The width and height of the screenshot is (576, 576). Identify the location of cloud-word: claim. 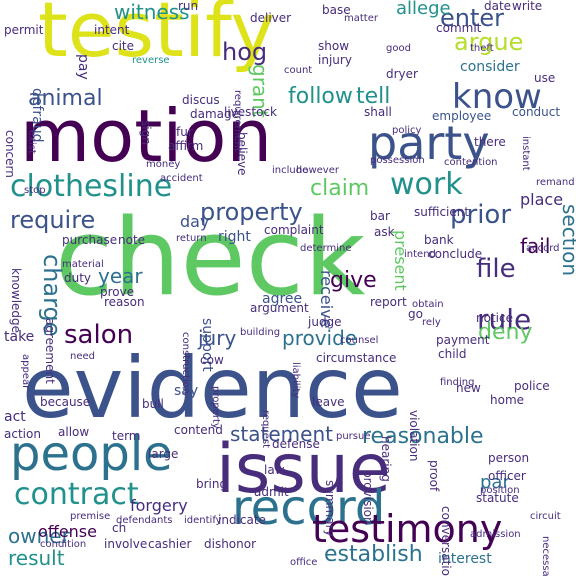
(340, 188).